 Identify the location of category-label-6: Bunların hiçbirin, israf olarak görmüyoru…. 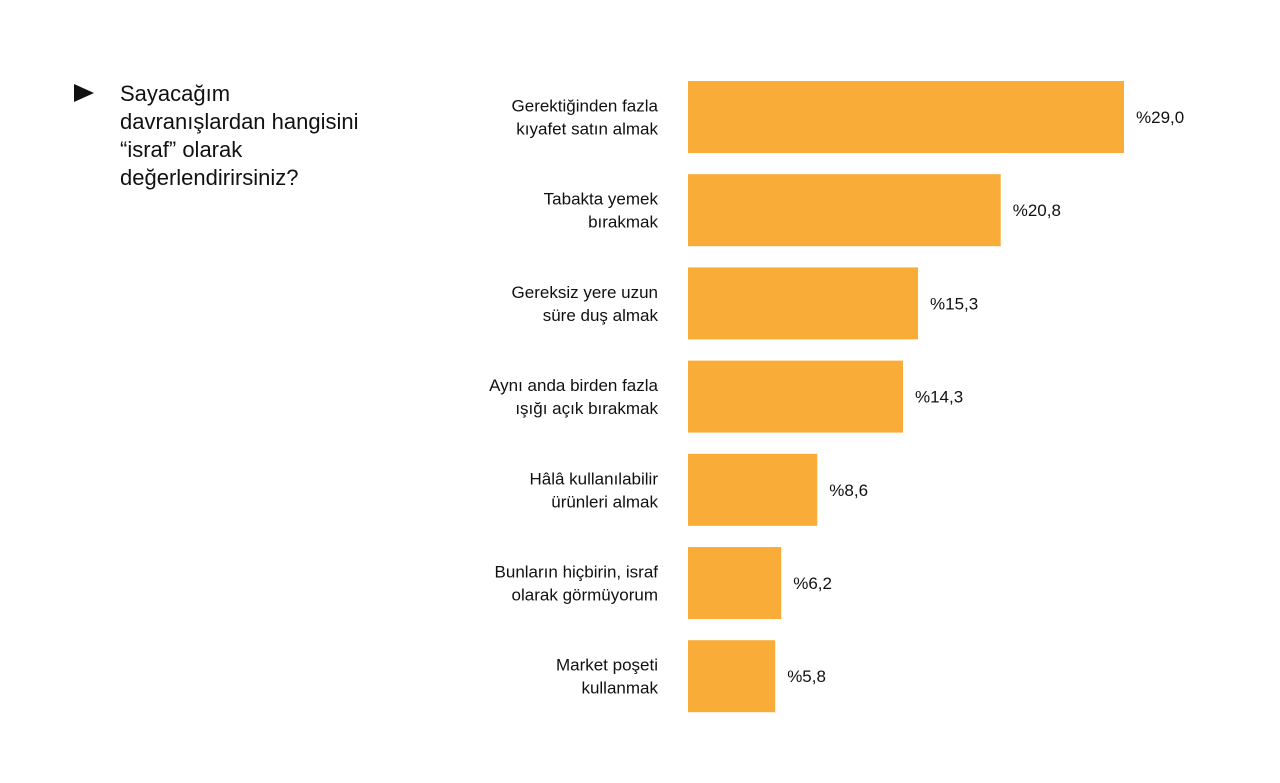
(577, 584).